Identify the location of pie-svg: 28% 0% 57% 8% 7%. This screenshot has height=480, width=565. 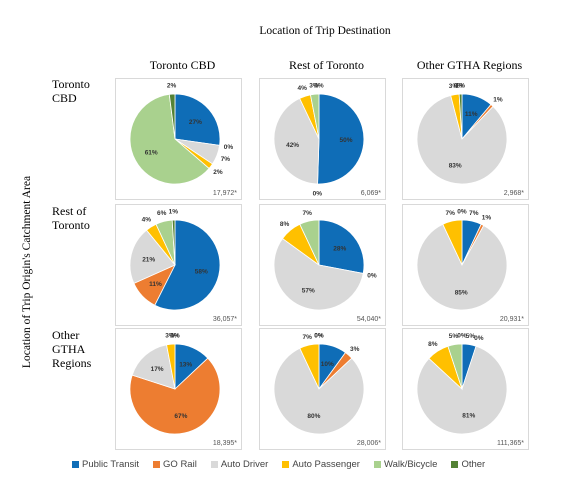
(325, 260).